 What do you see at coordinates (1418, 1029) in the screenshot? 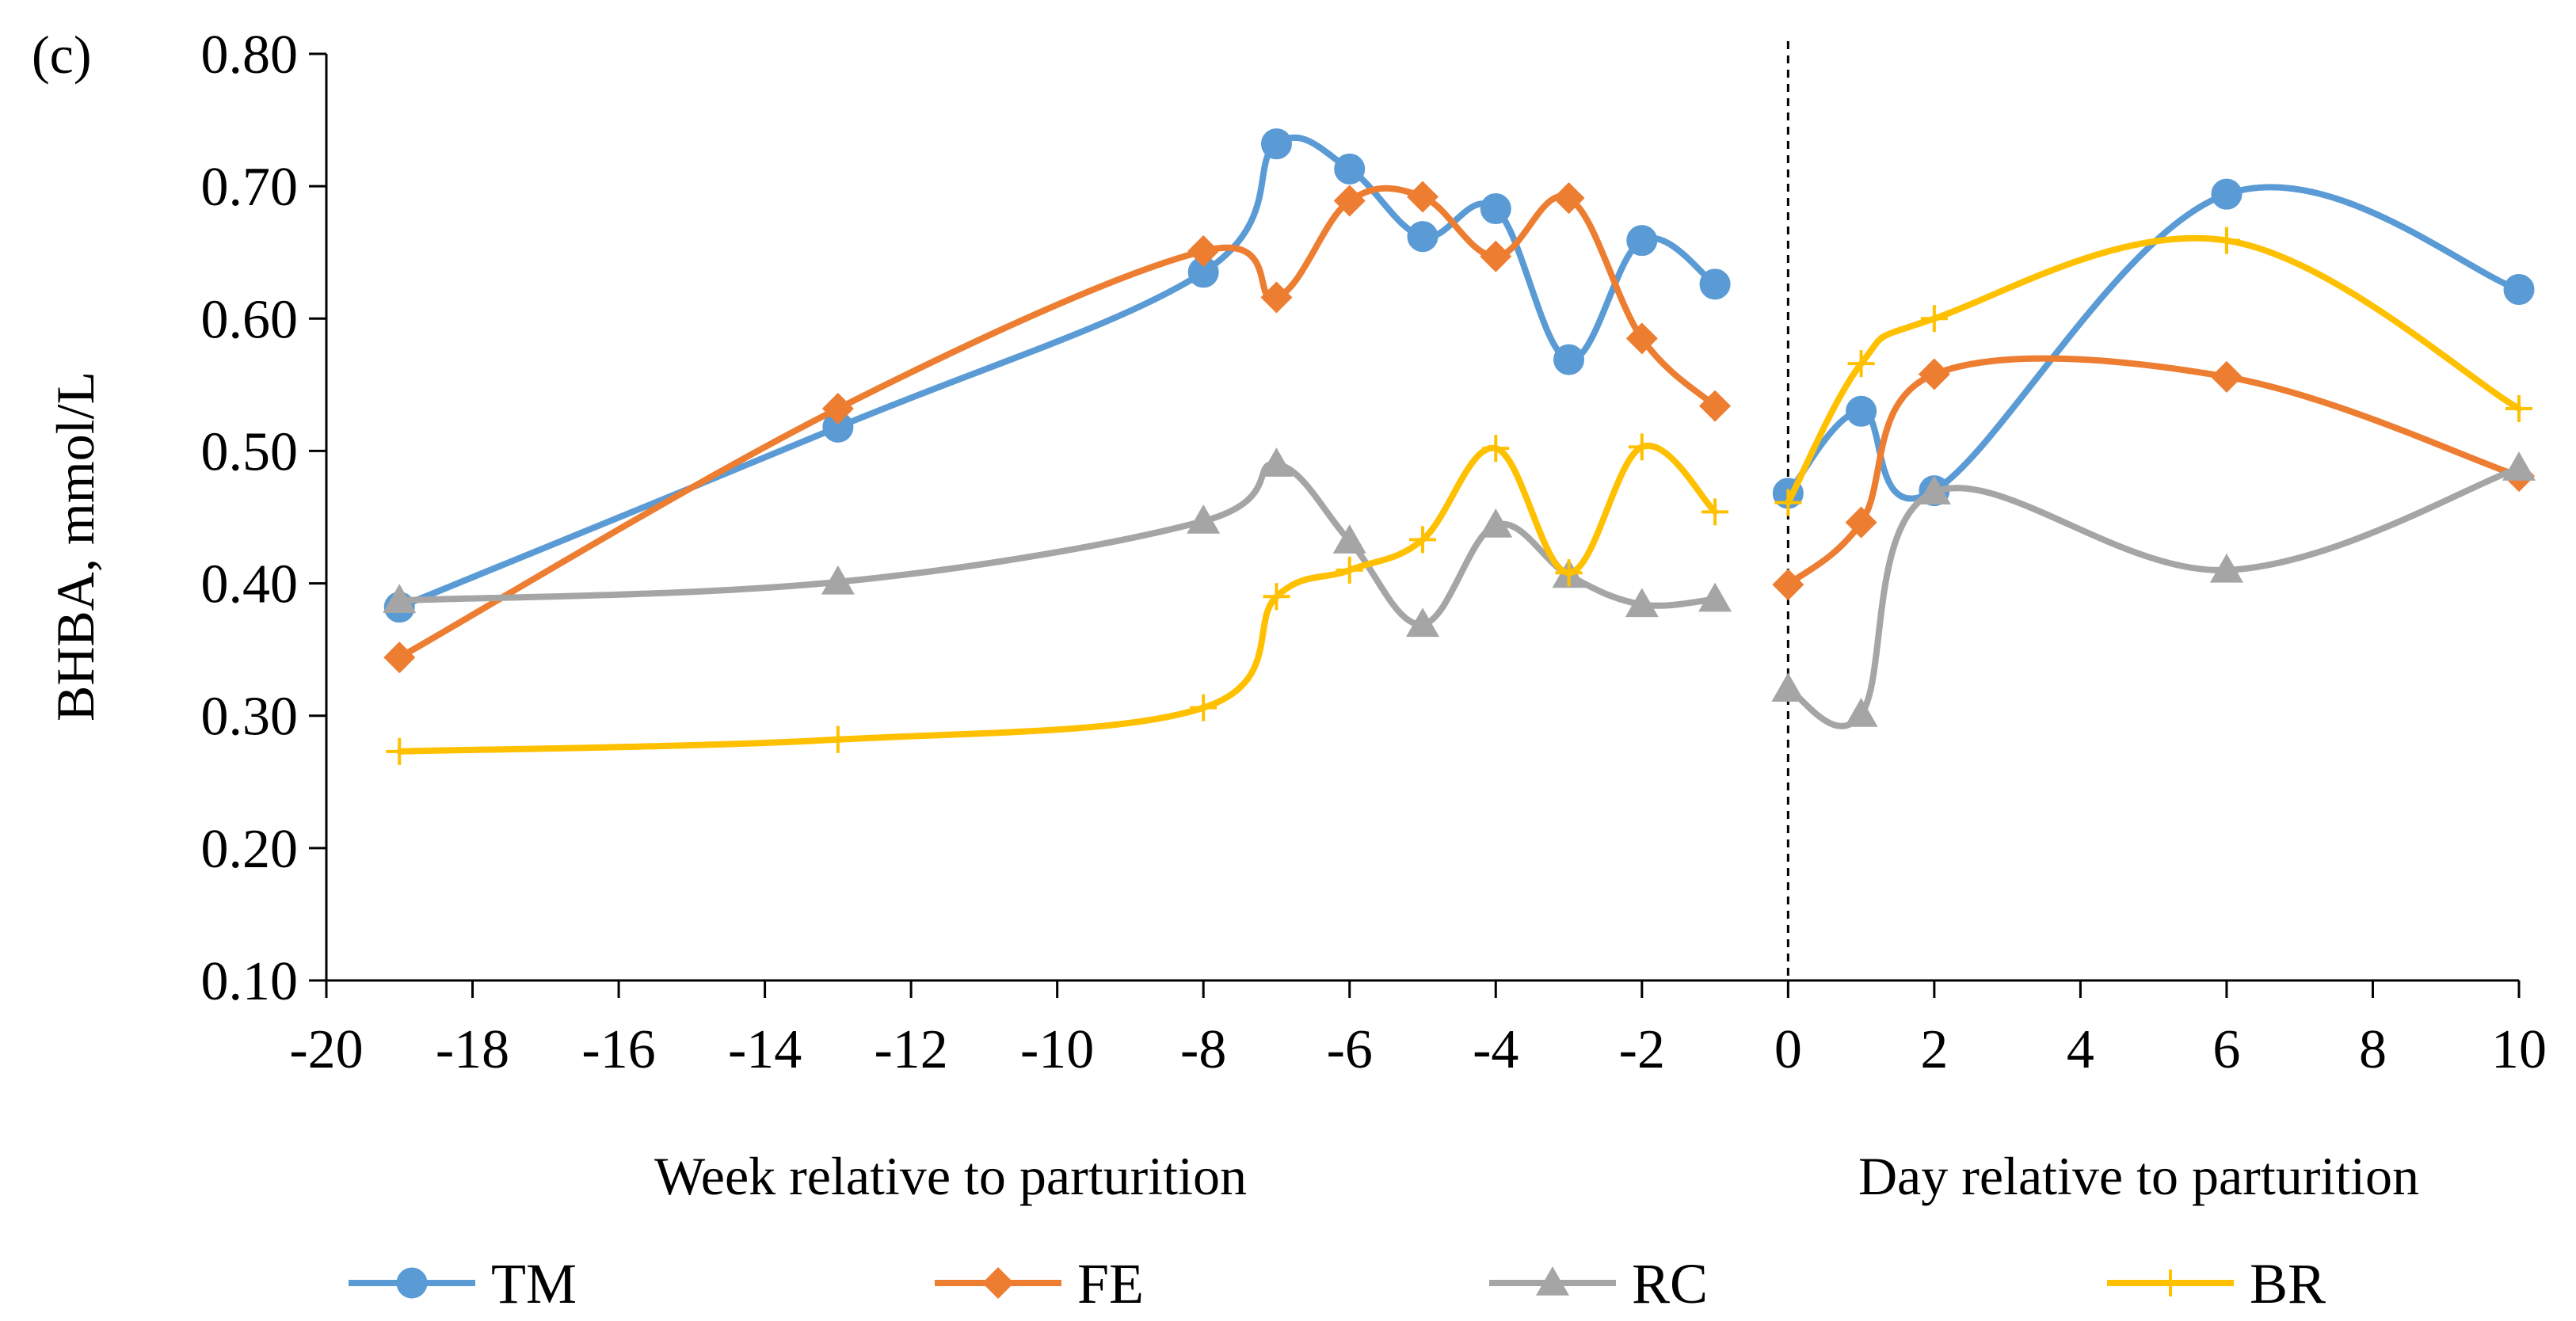
I see `x-axis: -20 -18 -16 -14 -12 -10 -8 -6 -4 -2 0 2 4 6 8 10` at bounding box center [1418, 1029].